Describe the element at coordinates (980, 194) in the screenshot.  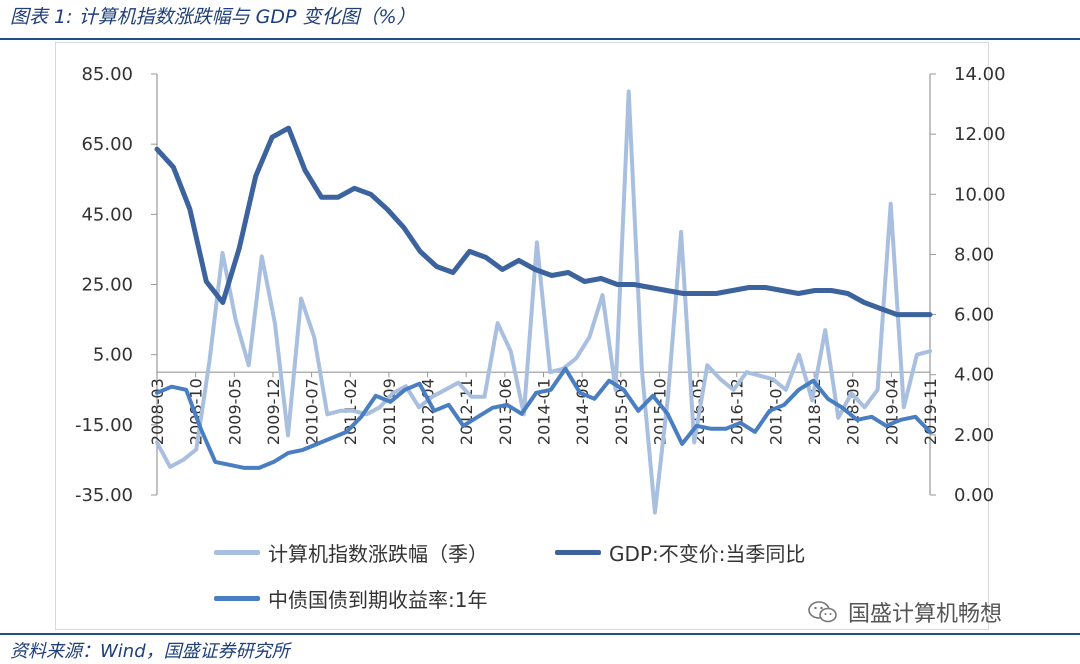
I see `y-right-tick-label: 10.00` at that location.